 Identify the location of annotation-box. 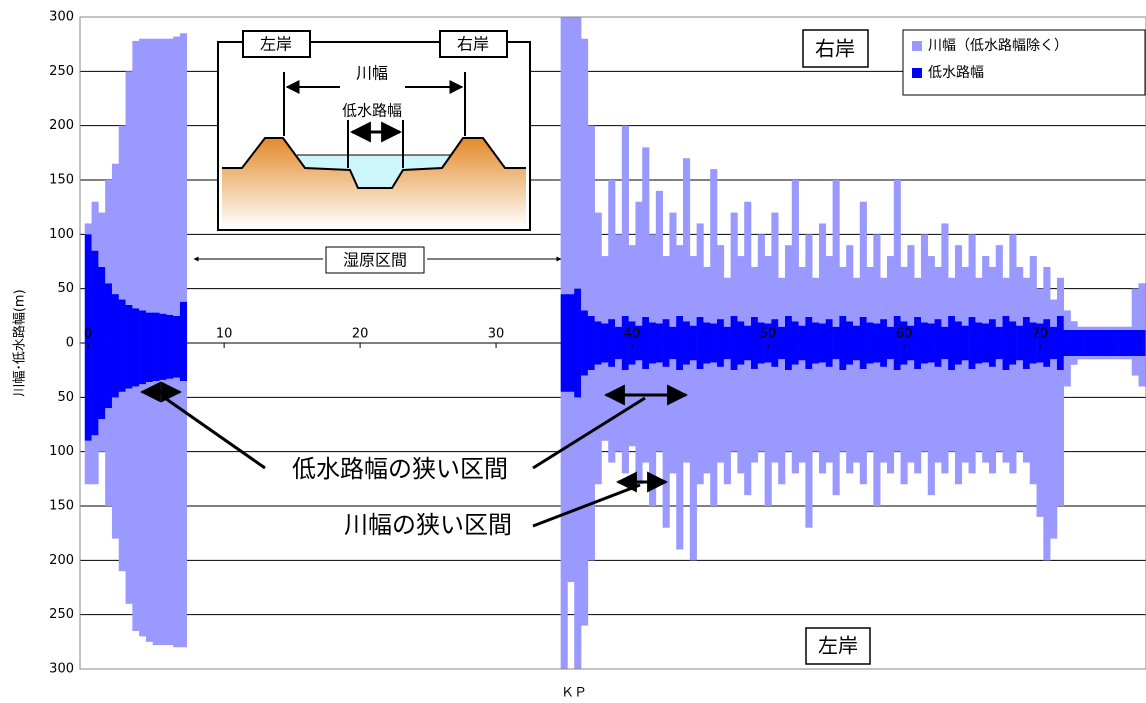
(375, 260).